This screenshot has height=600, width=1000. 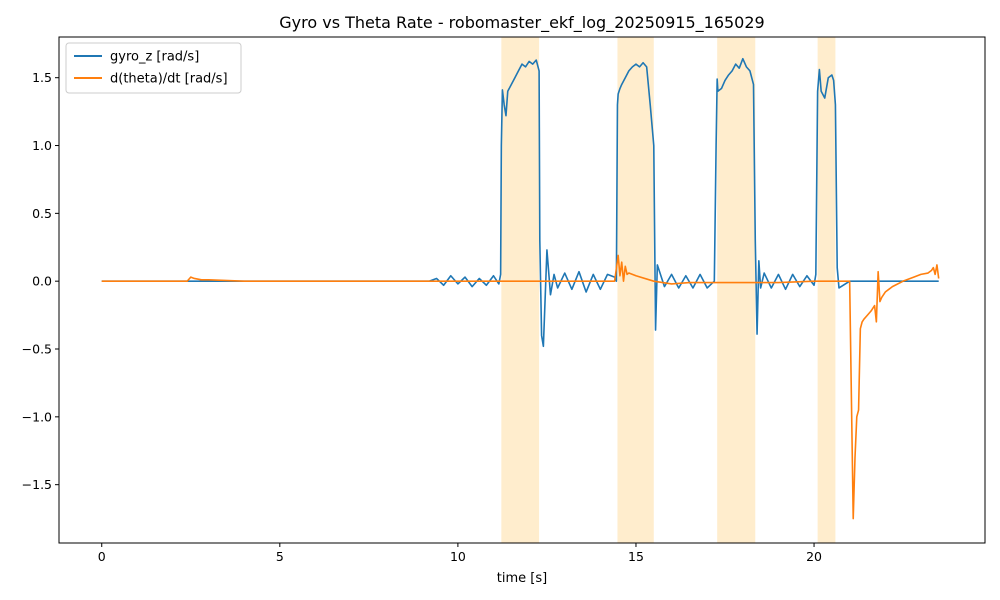 I want to click on legend-label-gyro: gyro_z [rad/s], so click(x=154, y=57).